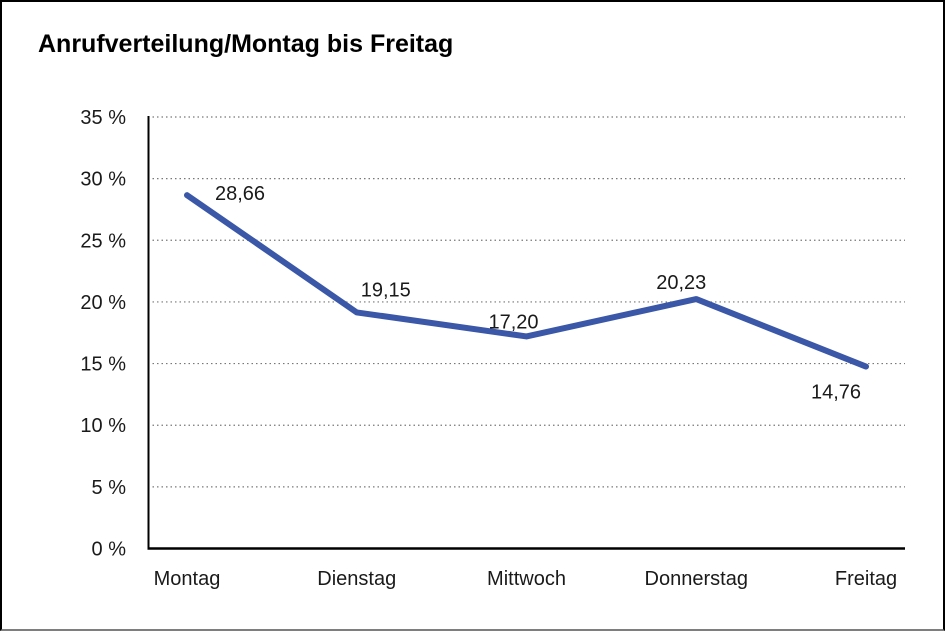 The width and height of the screenshot is (945, 631). What do you see at coordinates (836, 393) in the screenshot?
I see `data-point-label: 14,76` at bounding box center [836, 393].